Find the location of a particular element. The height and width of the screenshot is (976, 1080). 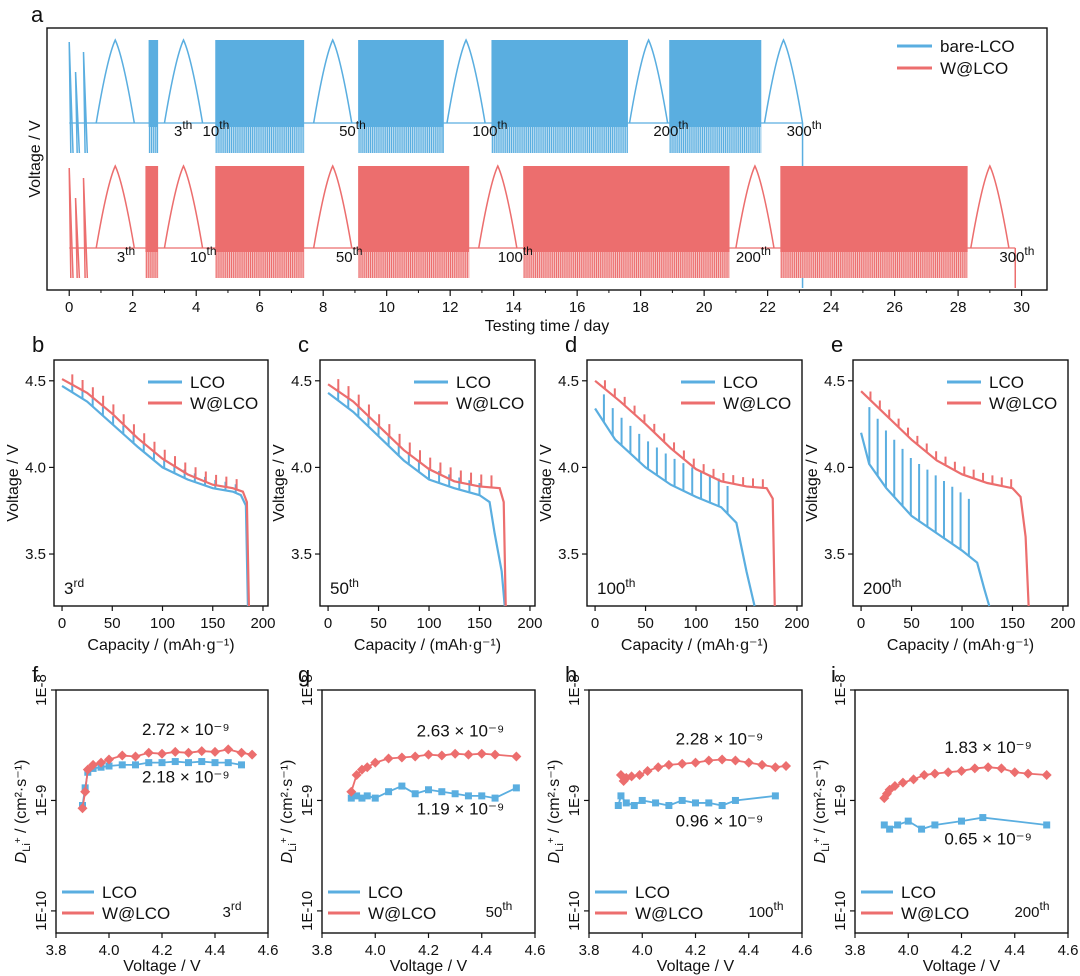

panel-a-ylabel: Voltage / V is located at coordinates (35, 159).